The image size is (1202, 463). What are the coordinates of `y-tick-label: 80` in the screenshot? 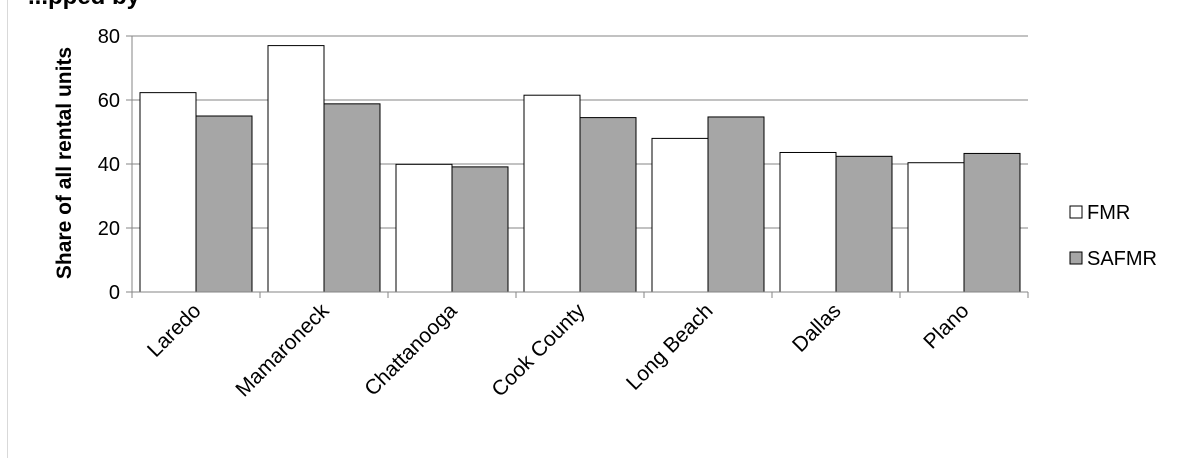 It's located at (109, 37).